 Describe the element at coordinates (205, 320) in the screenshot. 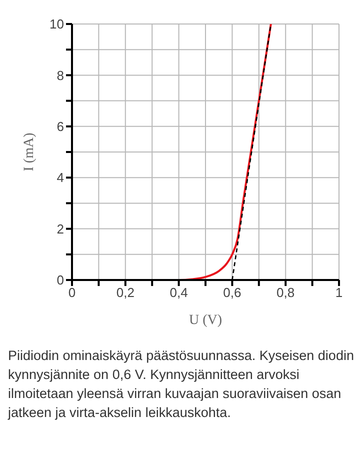

I see `x-axis-title: U (V)` at that location.